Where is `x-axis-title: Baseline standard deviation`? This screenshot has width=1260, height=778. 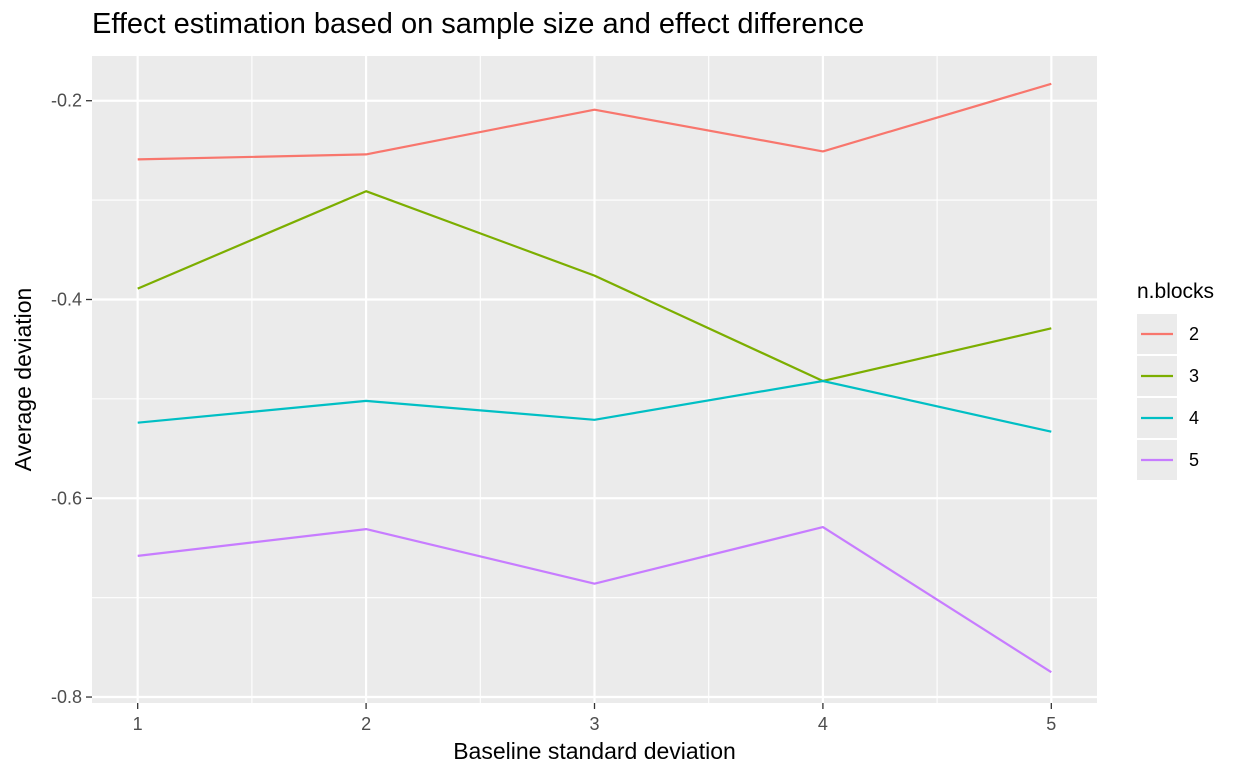
x-axis-title: Baseline standard deviation is located at coordinates (594, 751).